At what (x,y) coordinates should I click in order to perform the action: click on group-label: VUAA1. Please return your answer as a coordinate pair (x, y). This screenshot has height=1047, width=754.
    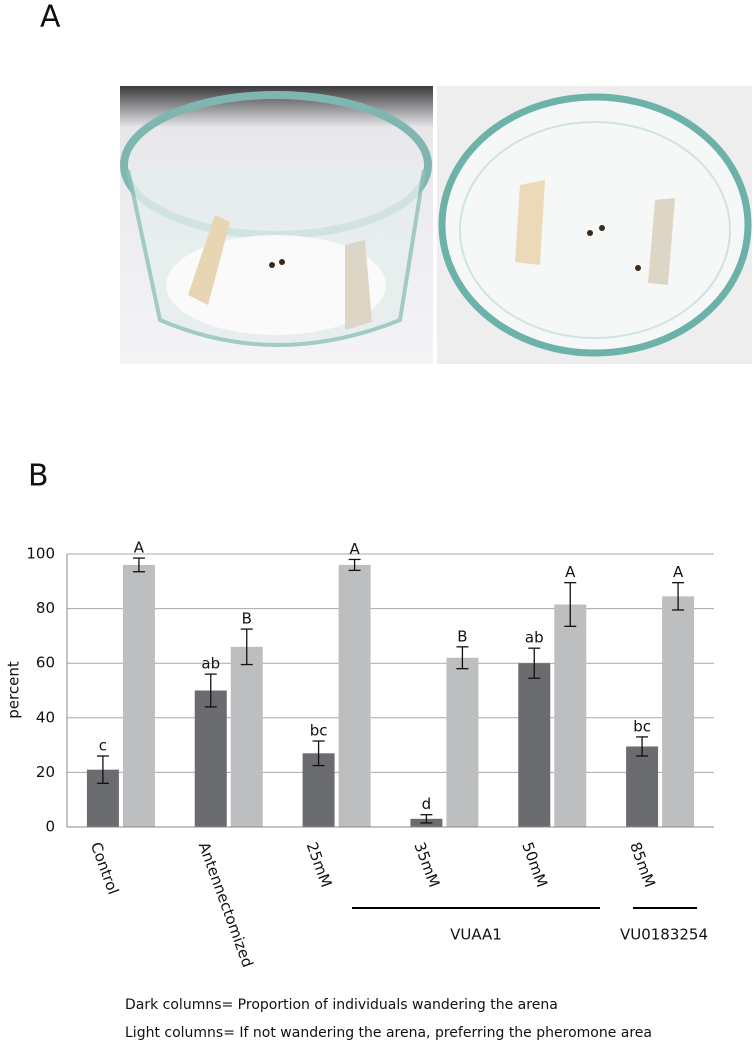
    Looking at the image, I should click on (476, 935).